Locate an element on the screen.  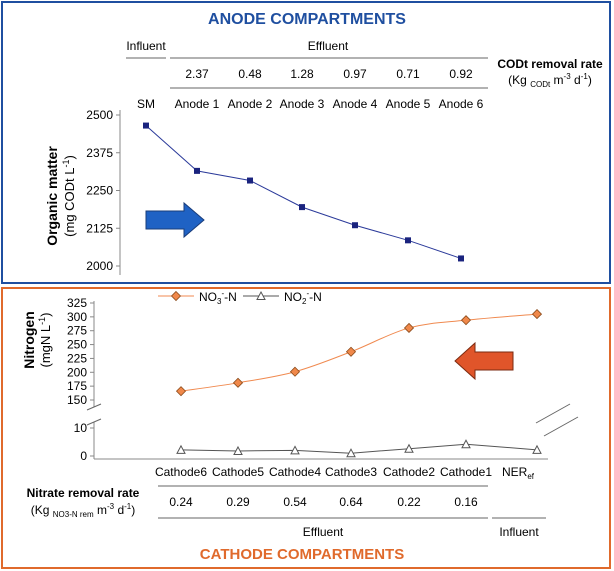
nitrite-series-markers is located at coordinates (359, 448).